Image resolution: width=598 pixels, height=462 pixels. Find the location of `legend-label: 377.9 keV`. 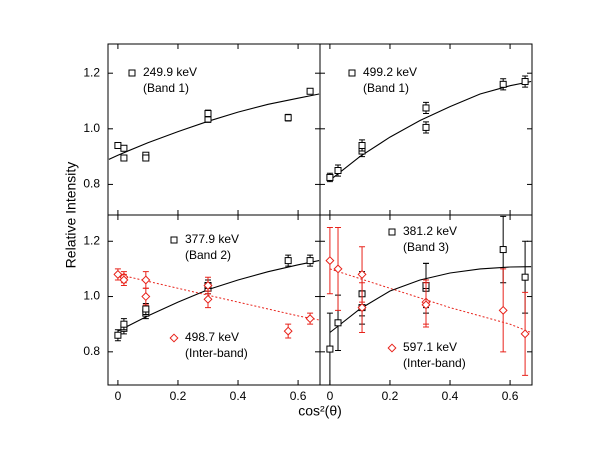

legend-label: 377.9 keV is located at coordinates (212, 239).